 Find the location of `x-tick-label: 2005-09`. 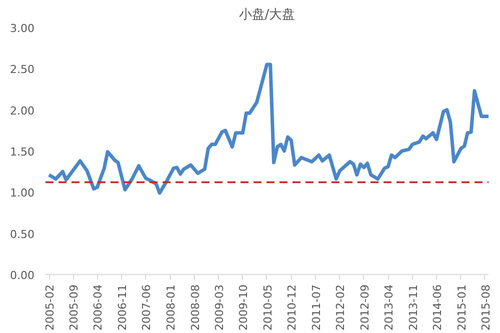

x-tick-label: 2005-09 is located at coordinates (74, 307).